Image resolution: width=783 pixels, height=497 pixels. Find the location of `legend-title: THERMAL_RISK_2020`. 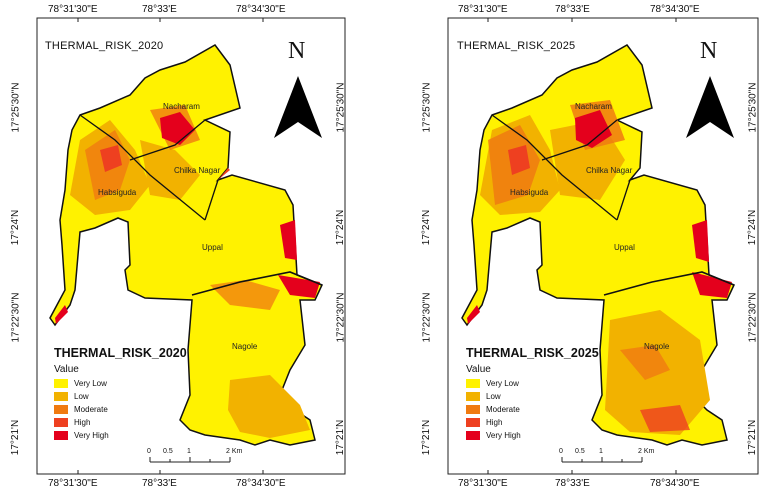

legend-title: THERMAL_RISK_2020 is located at coordinates (120, 353).